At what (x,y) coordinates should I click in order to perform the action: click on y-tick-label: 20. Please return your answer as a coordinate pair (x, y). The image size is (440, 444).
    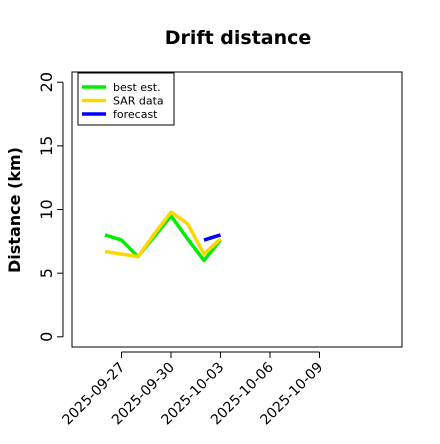
    Looking at the image, I should click on (46, 82).